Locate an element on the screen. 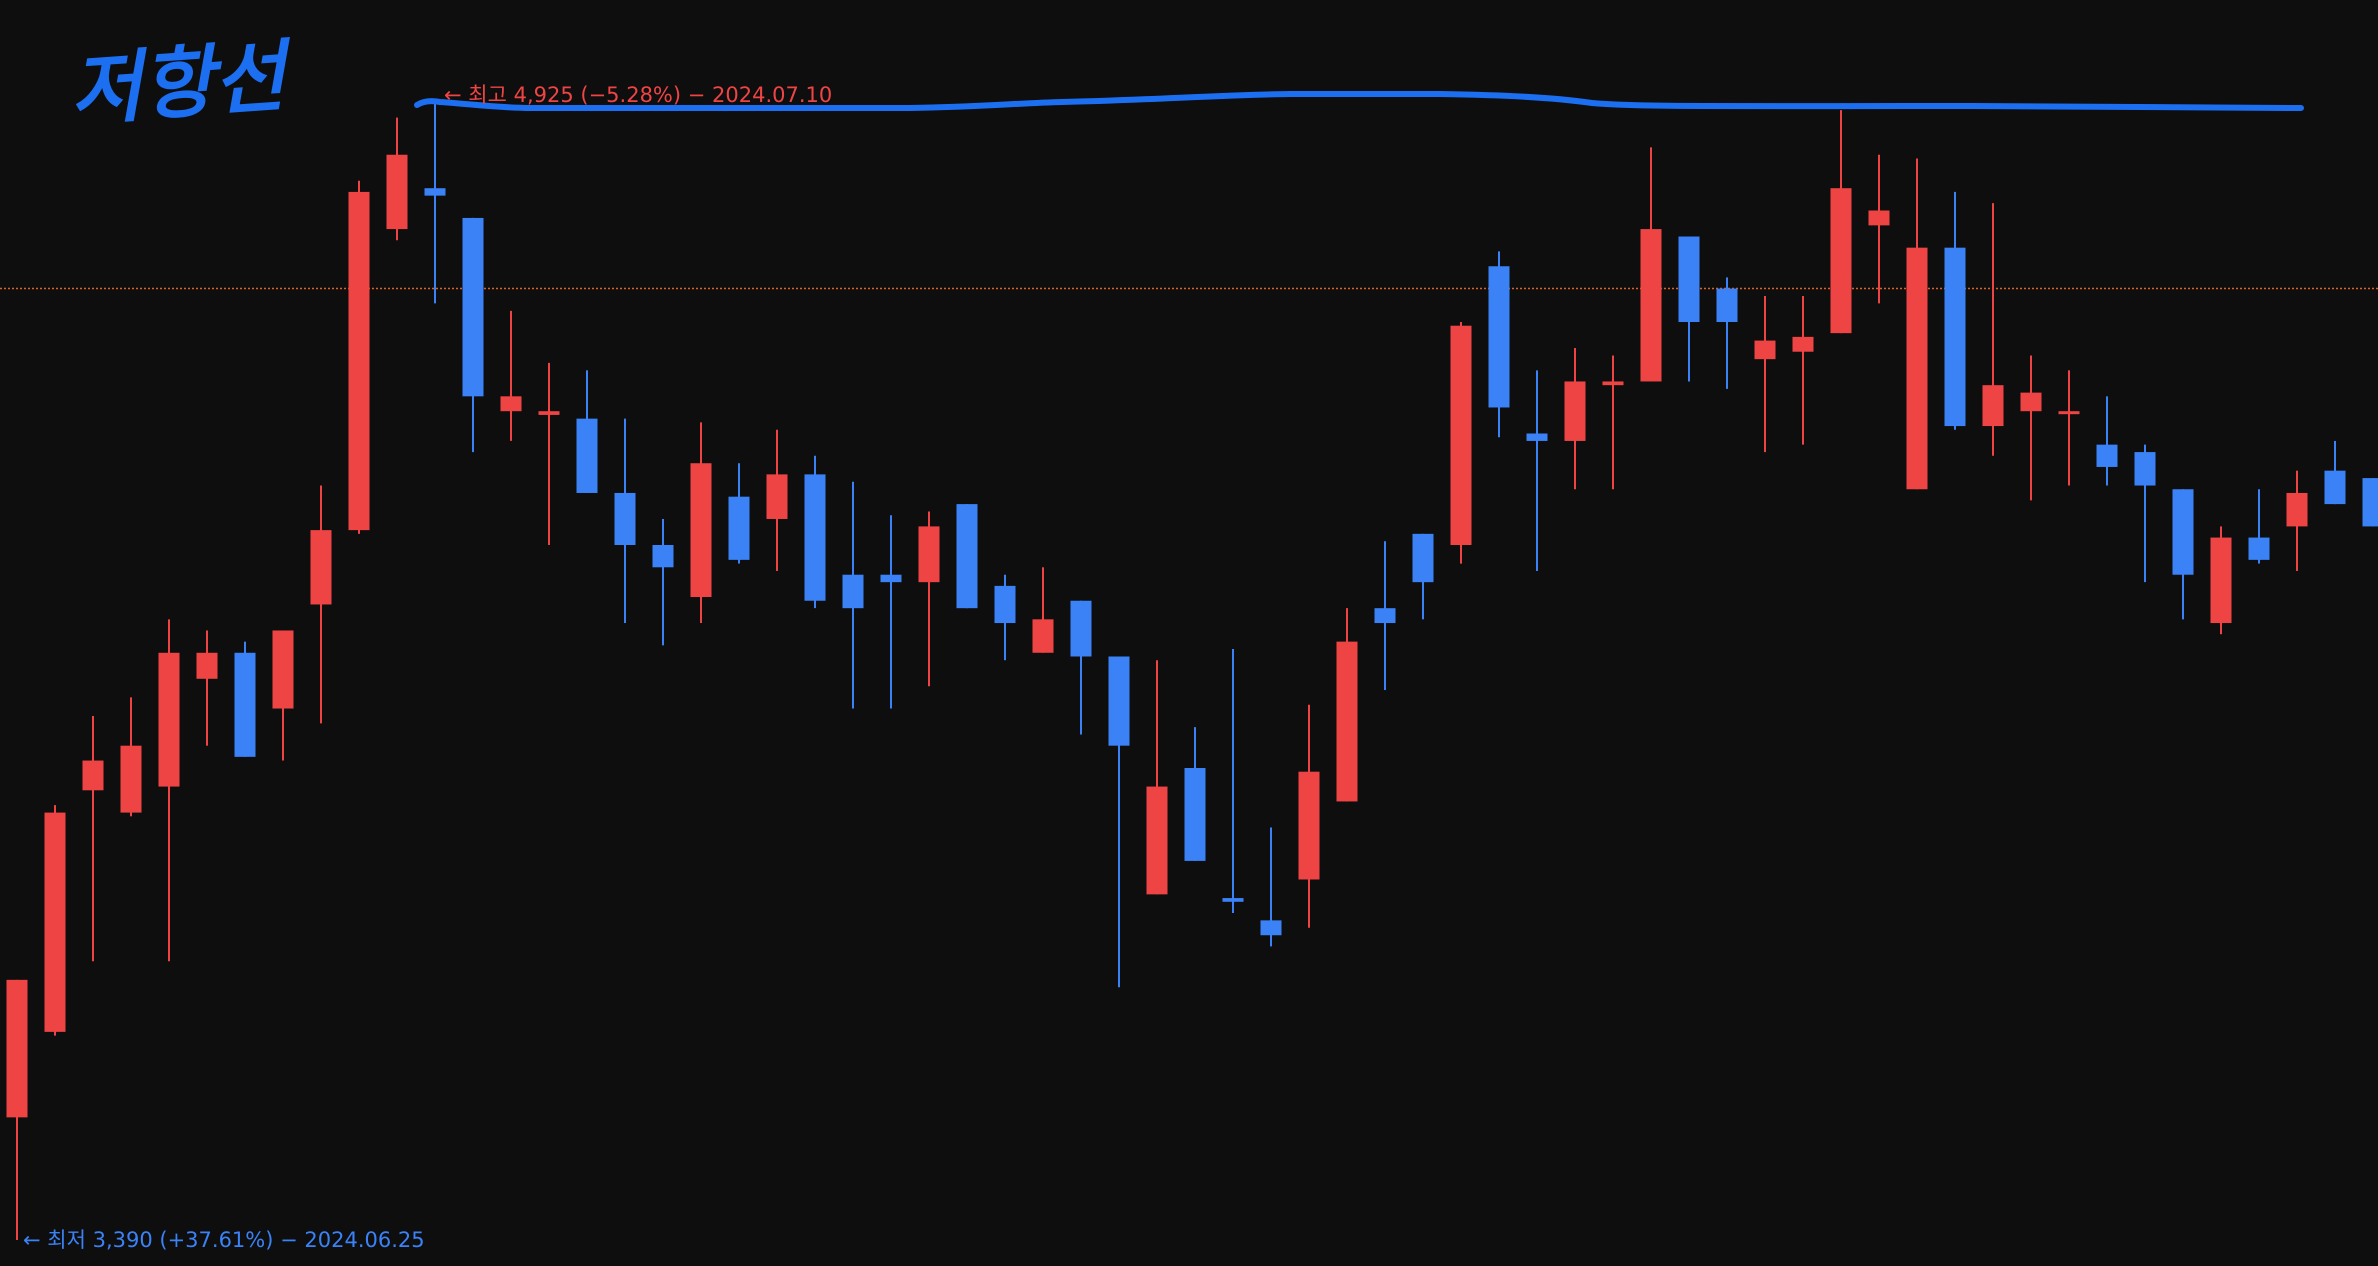 The image size is (2378, 1266). high-label: ← 최고 4,925 (−5.28%) − 2024.07.10 is located at coordinates (638, 95).